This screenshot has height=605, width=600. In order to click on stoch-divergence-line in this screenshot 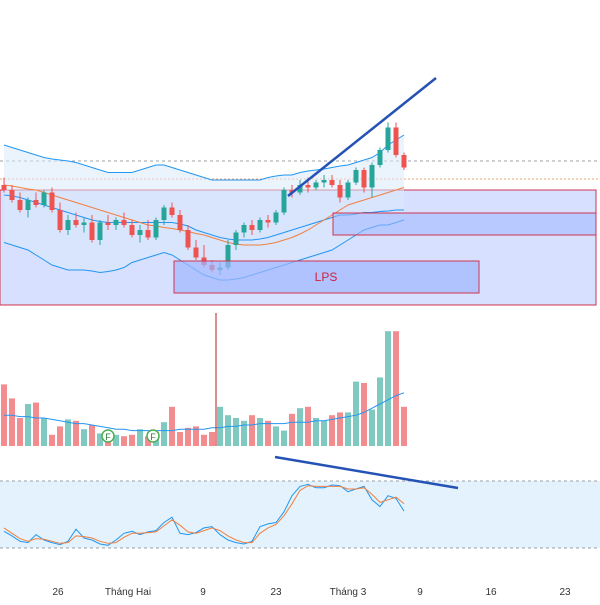, I will do `click(366, 472)`.